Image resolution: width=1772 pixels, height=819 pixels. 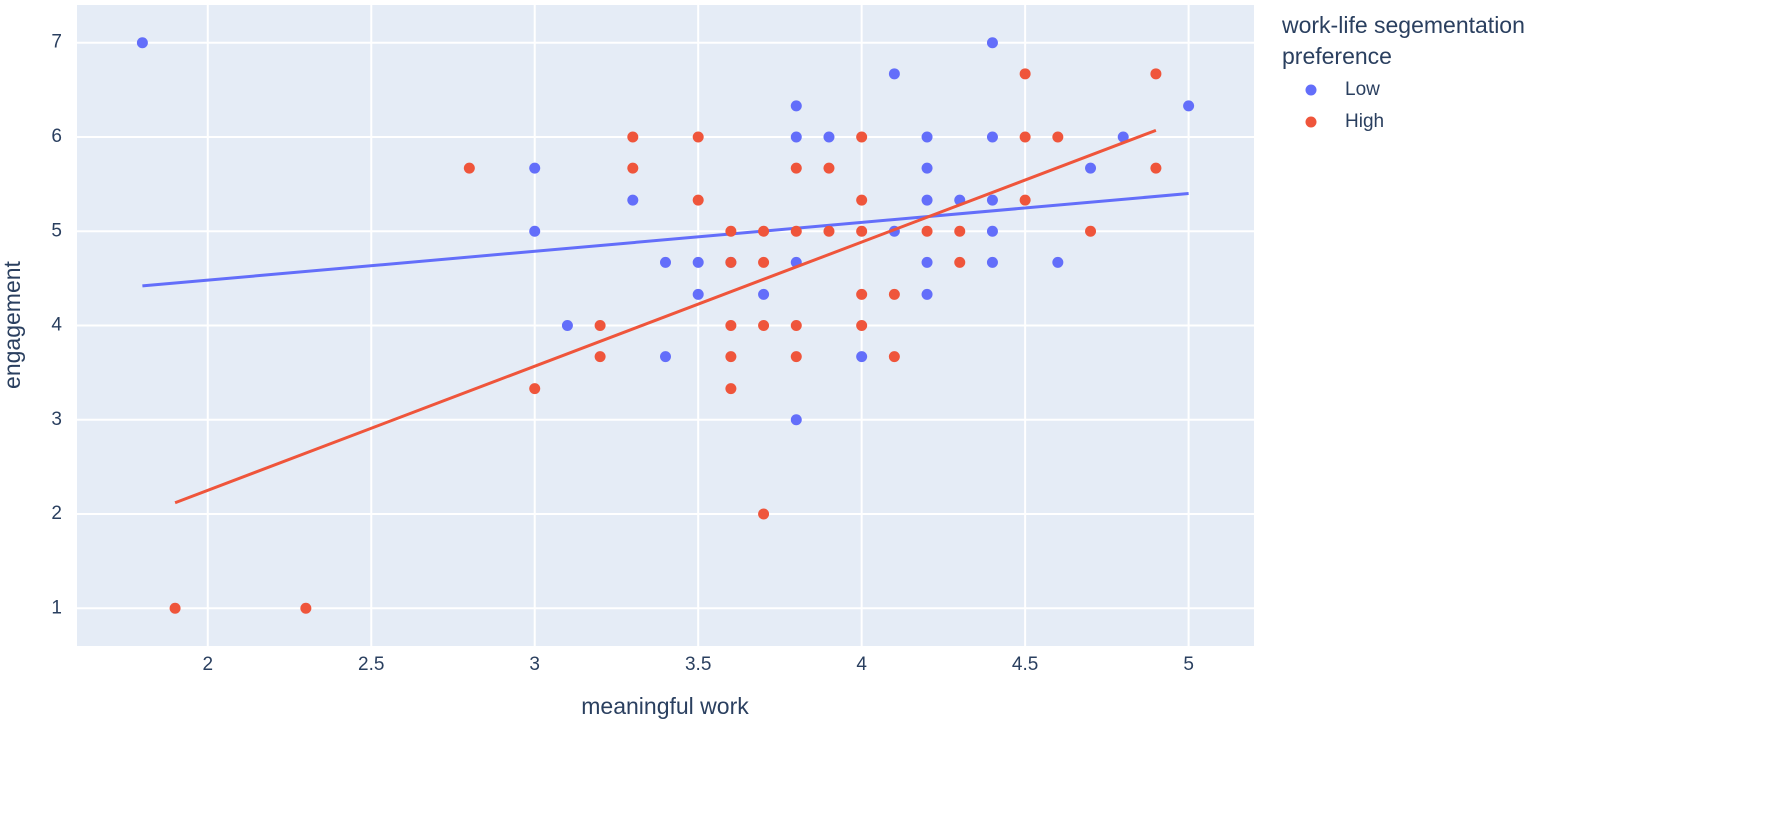 What do you see at coordinates (1025, 664) in the screenshot?
I see `x-tick-label: 4.5` at bounding box center [1025, 664].